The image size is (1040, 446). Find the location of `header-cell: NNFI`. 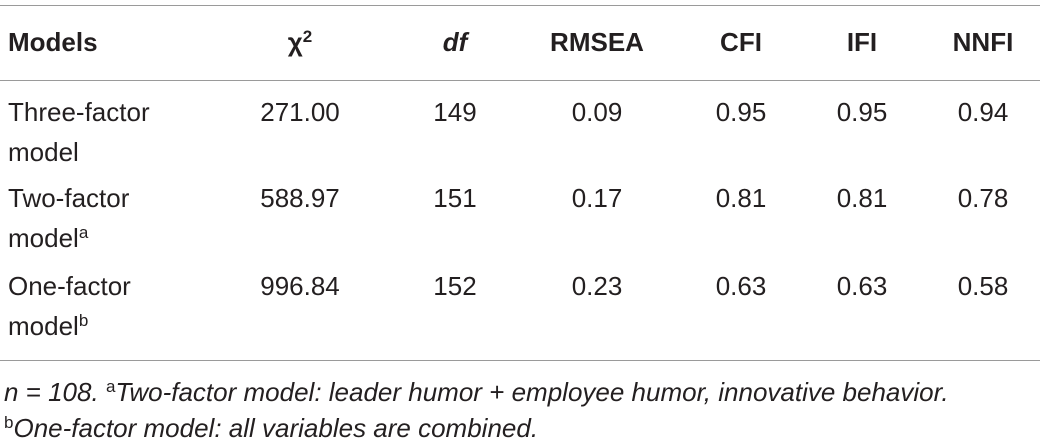

header-cell: NNFI is located at coordinates (976, 42).